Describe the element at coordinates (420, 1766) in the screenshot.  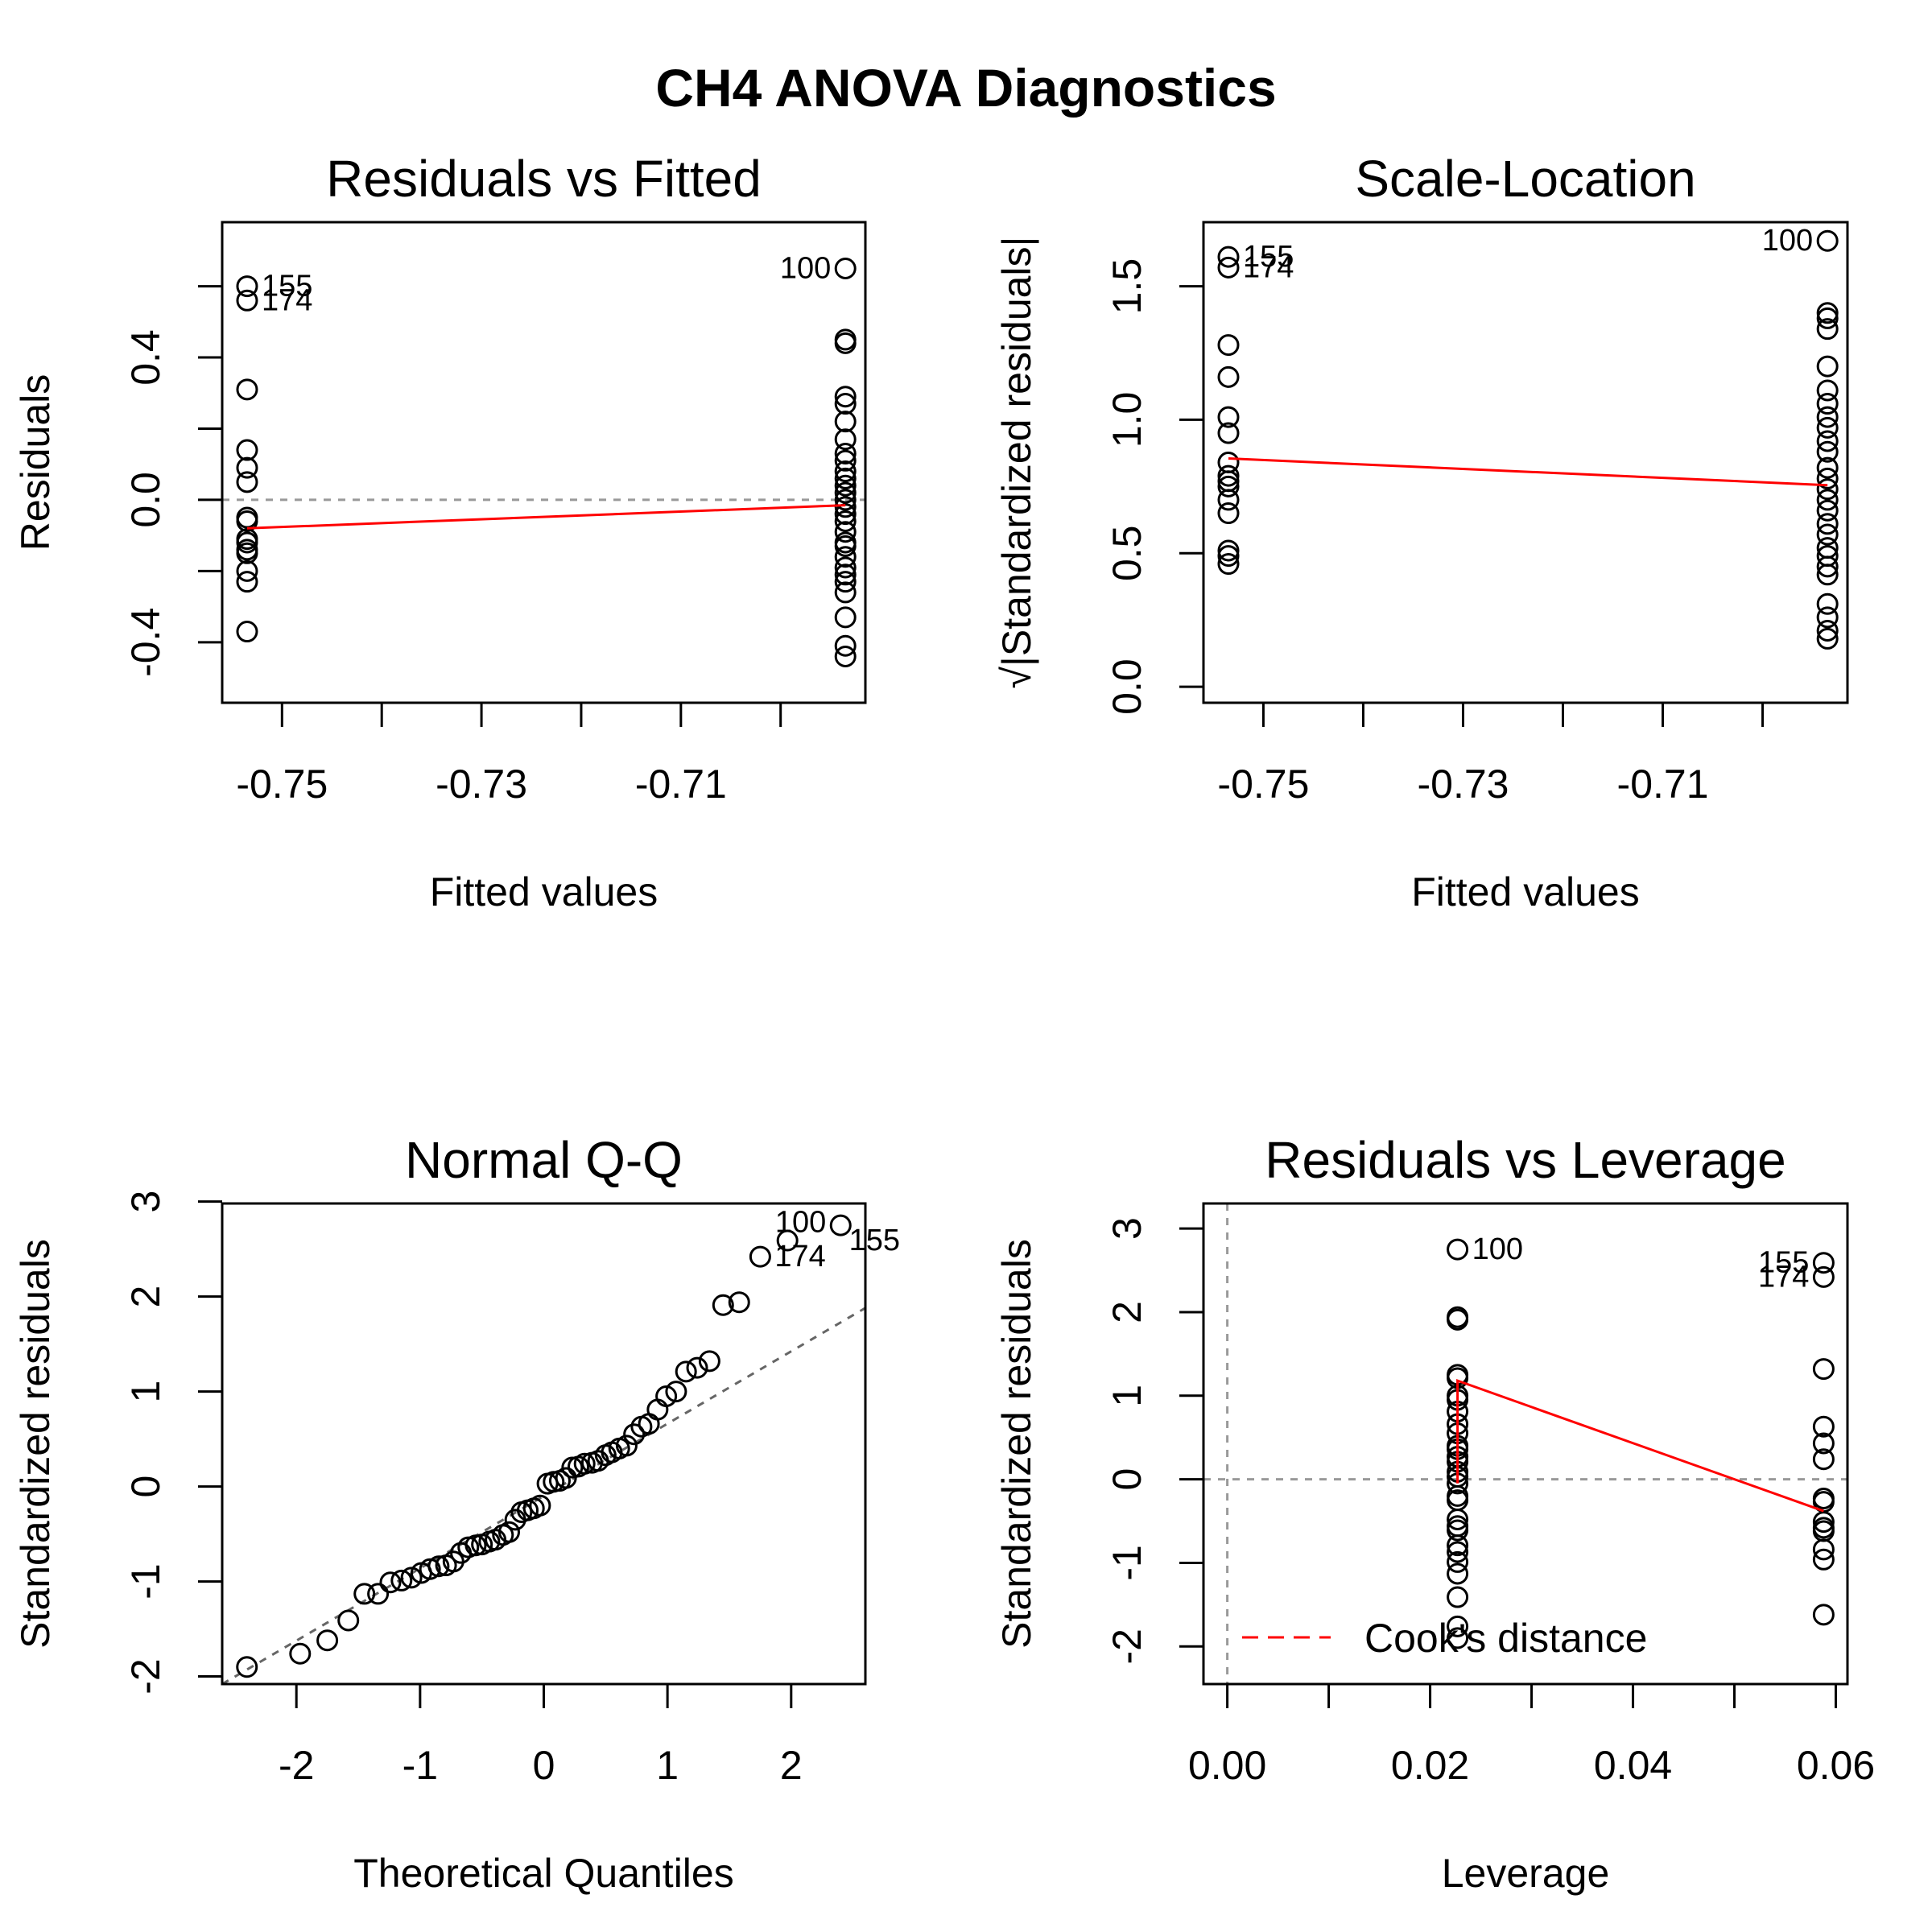
I see `x-tick-label: -1` at that location.